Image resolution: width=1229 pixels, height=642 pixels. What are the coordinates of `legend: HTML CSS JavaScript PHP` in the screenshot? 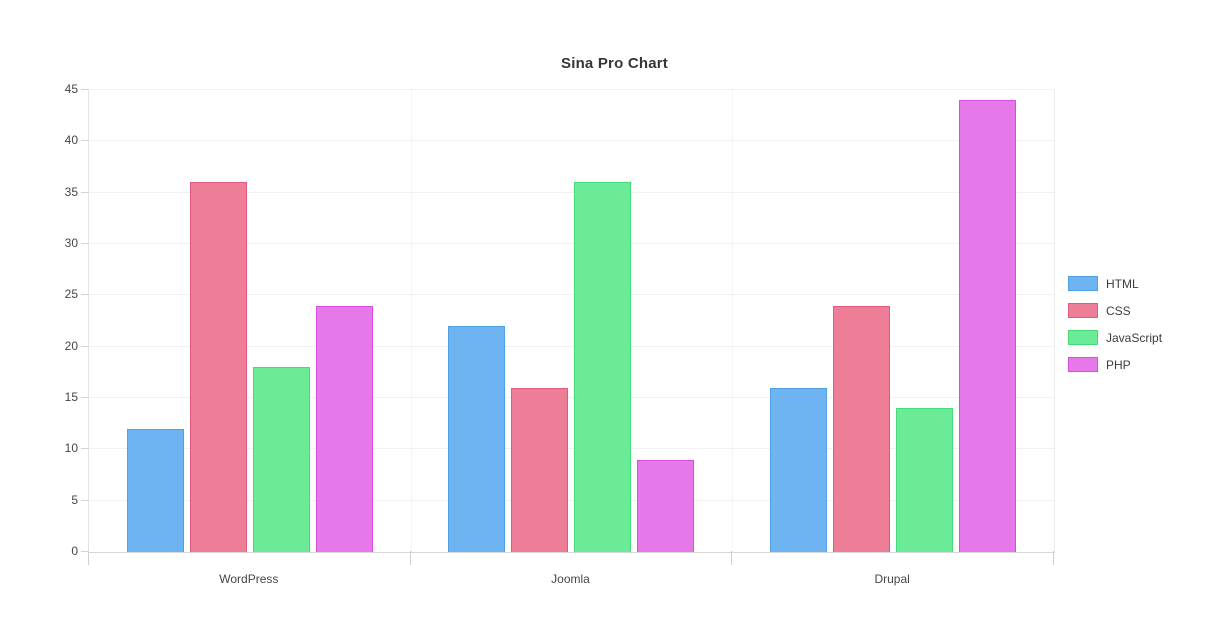 It's located at (1115, 330).